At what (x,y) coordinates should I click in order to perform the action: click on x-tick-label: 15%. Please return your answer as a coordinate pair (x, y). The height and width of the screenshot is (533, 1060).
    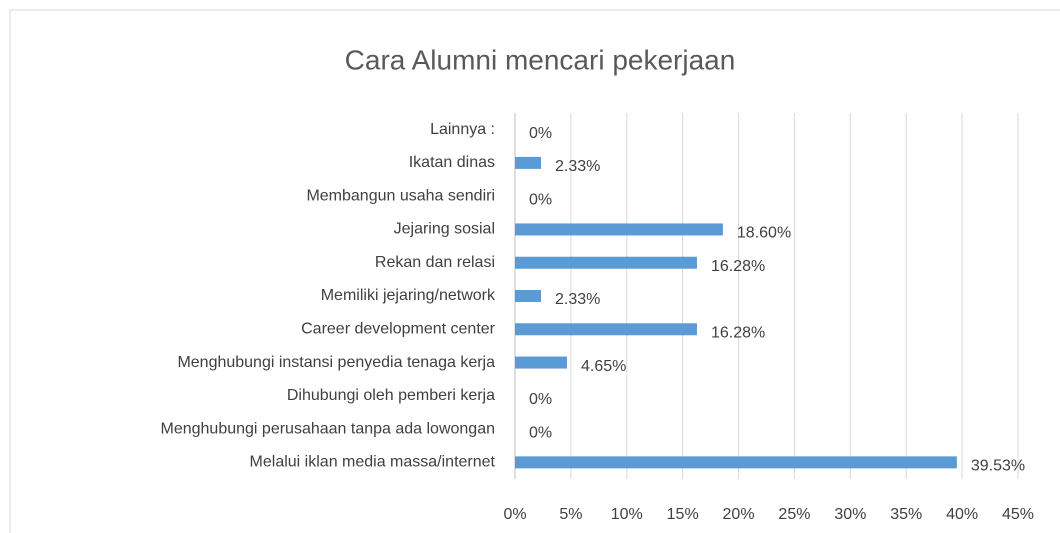
    Looking at the image, I should click on (683, 514).